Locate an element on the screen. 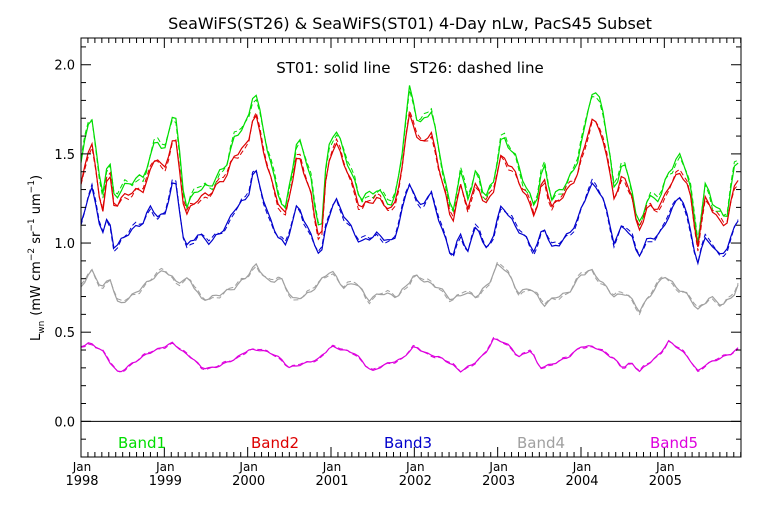 The image size is (768, 512). x-tick-year: 2000 is located at coordinates (248, 481).